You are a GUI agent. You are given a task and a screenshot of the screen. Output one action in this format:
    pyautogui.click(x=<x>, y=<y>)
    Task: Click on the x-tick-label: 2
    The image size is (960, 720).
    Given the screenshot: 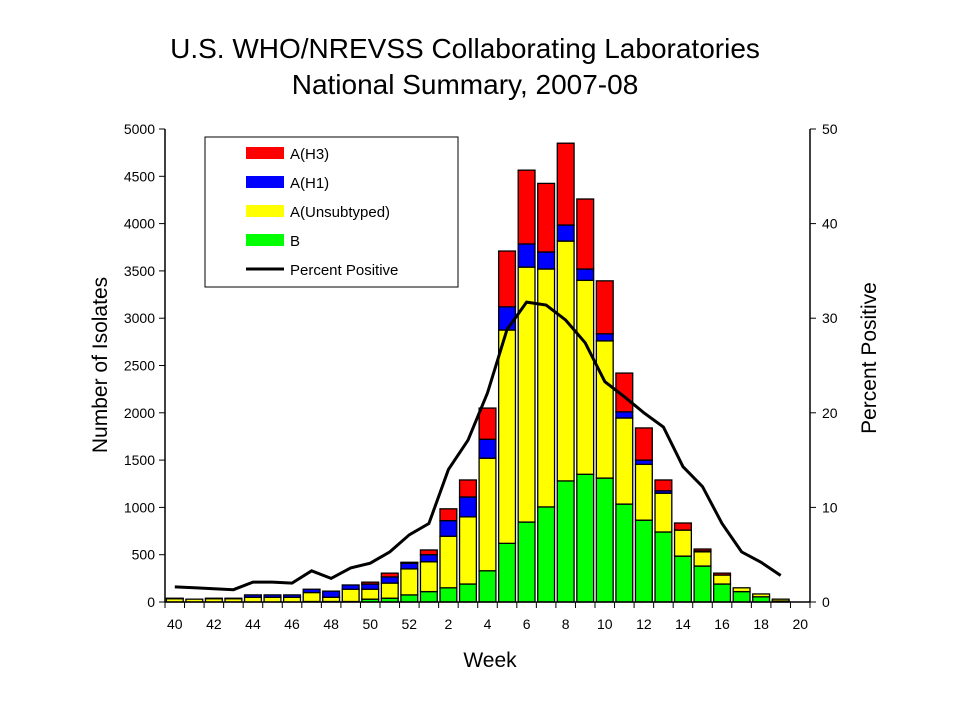 What is the action you would take?
    pyautogui.click(x=449, y=624)
    